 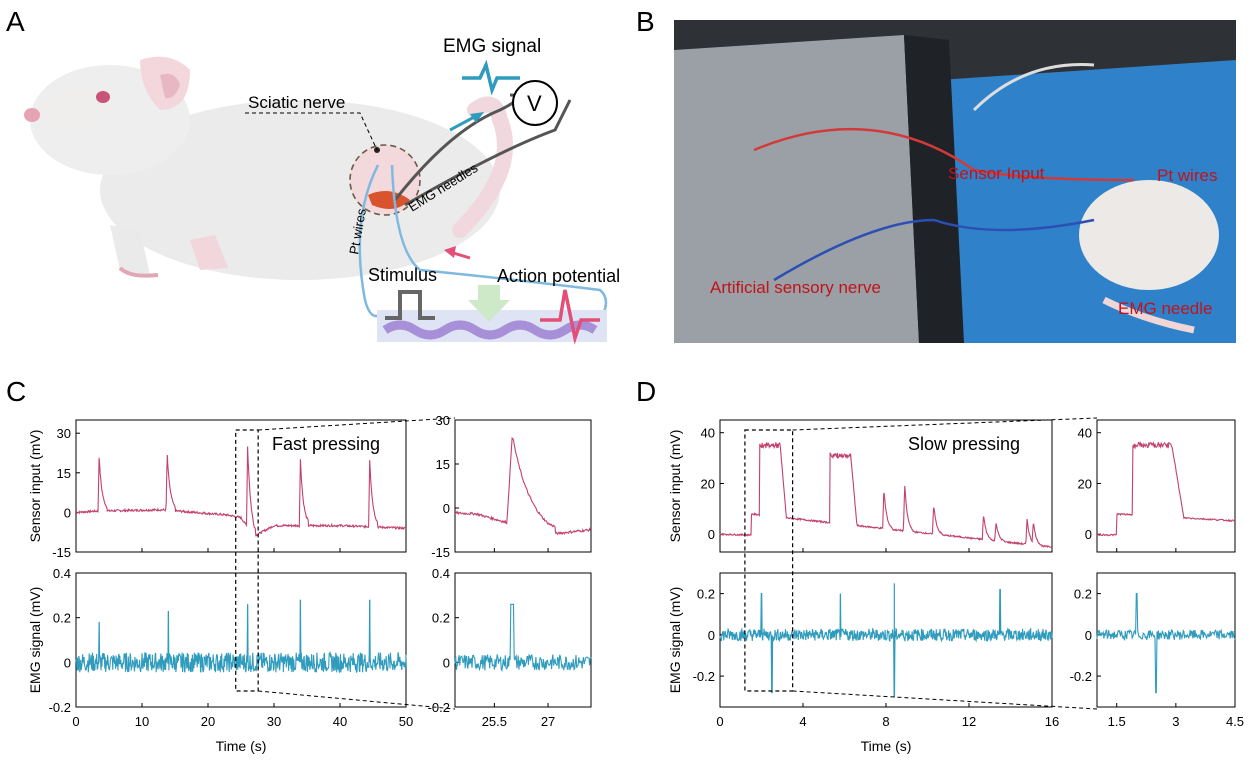 What do you see at coordinates (645, 21) in the screenshot?
I see `panel-label-b: B` at bounding box center [645, 21].